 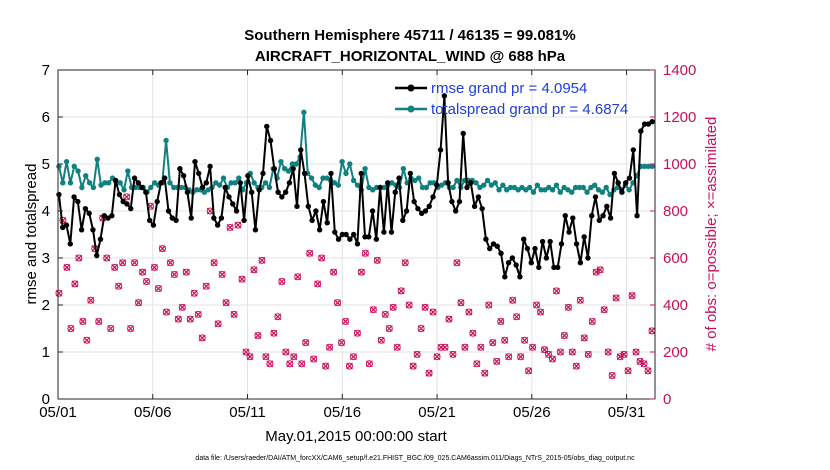 What do you see at coordinates (46, 352) in the screenshot?
I see `y-tick-label: 1` at bounding box center [46, 352].